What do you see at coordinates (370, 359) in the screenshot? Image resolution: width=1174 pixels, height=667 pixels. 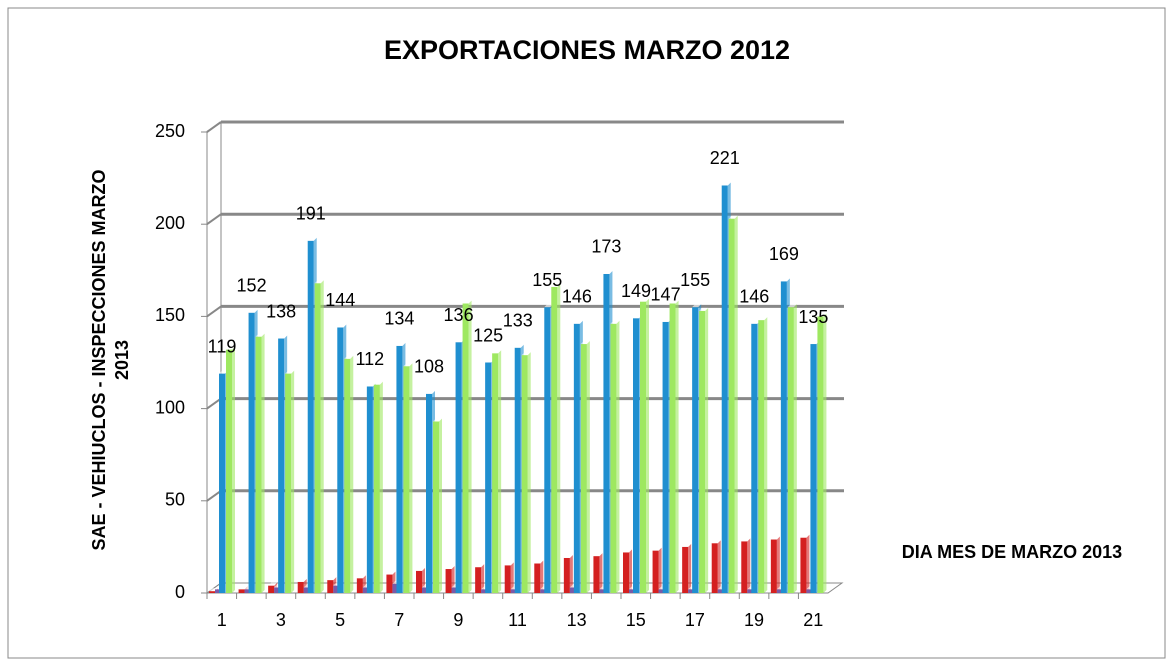 I see `data-label: 112` at bounding box center [370, 359].